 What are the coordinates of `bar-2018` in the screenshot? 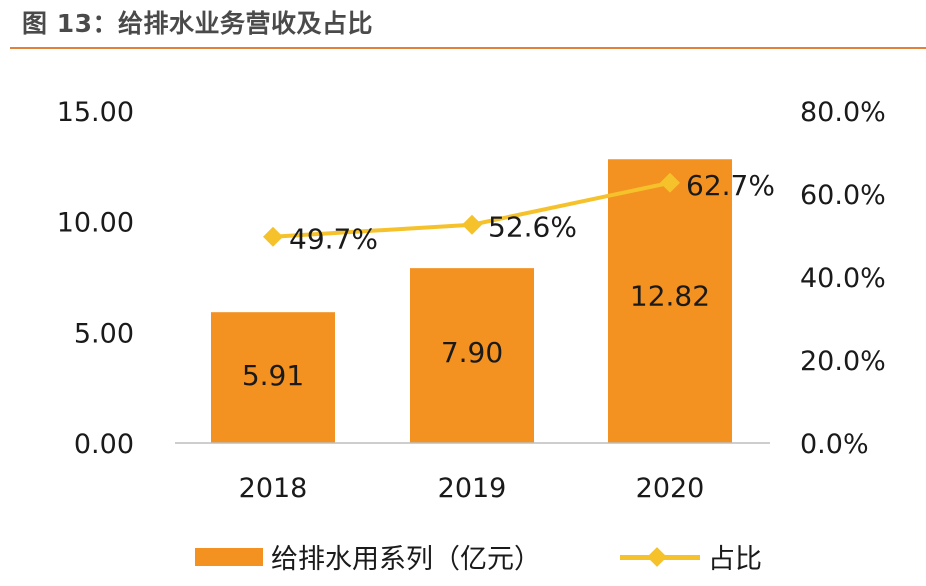 It's located at (273, 377).